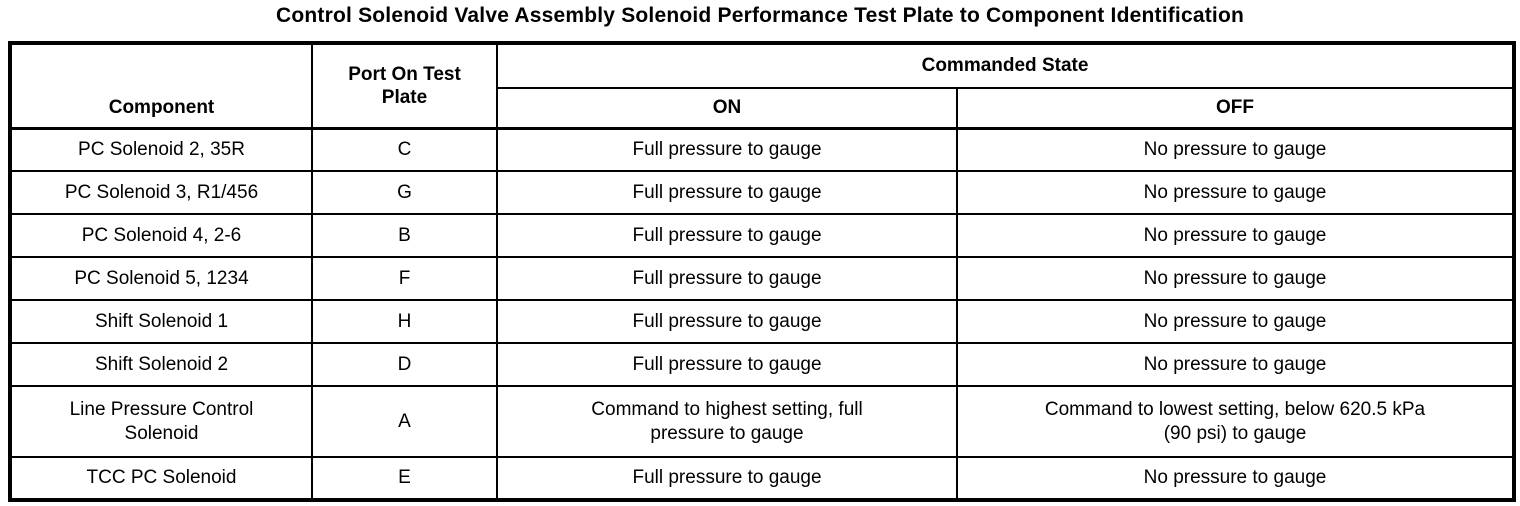 The image size is (1520, 506). I want to click on cell-component: PC Solenoid 5, 1234, so click(161, 278).